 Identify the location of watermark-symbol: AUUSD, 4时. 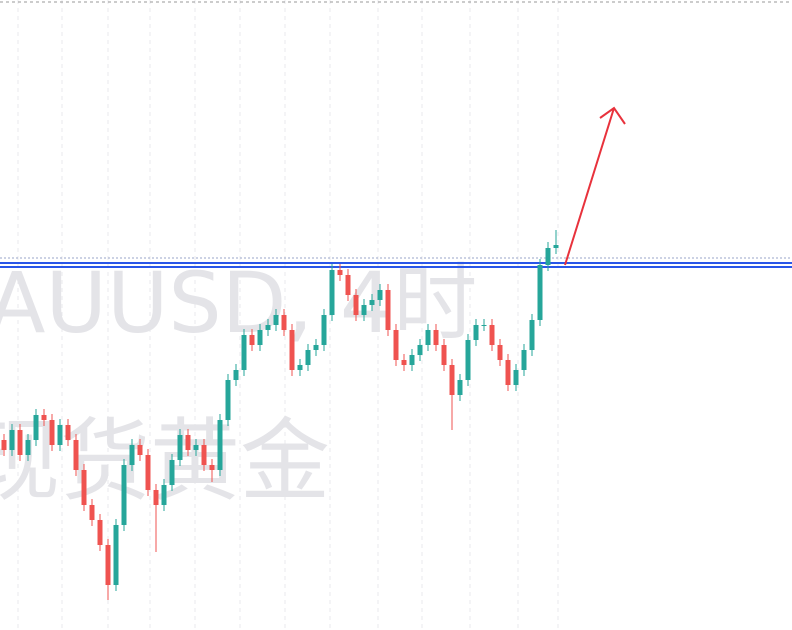
(238, 303).